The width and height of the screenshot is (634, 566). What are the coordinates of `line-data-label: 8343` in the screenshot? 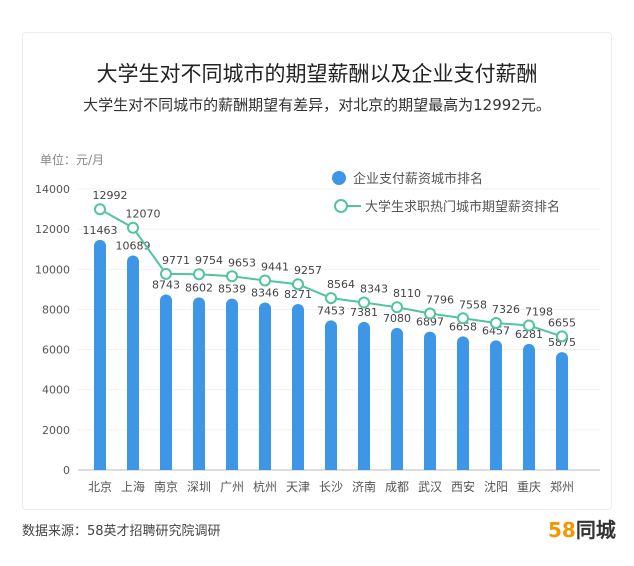 It's located at (374, 289).